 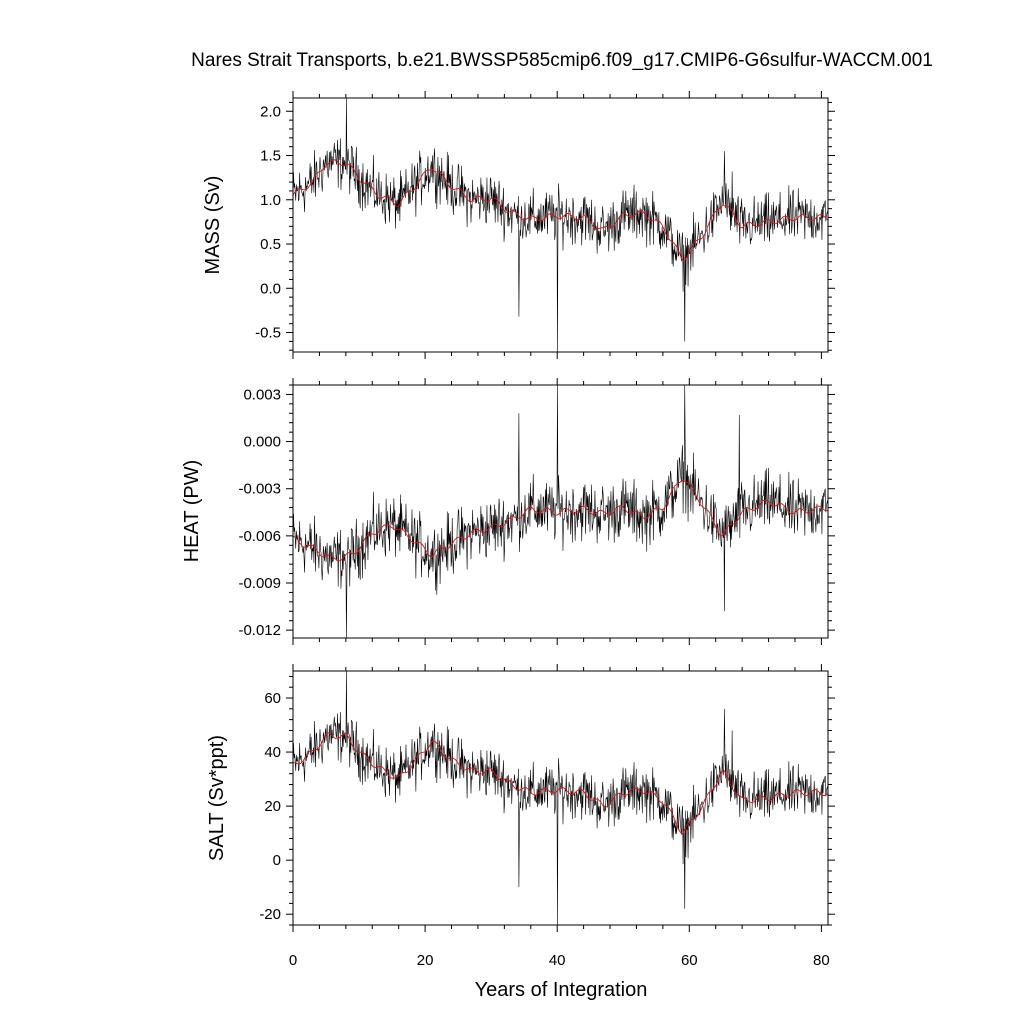 What do you see at coordinates (259, 630) in the screenshot?
I see `y-tick-label: -0.012` at bounding box center [259, 630].